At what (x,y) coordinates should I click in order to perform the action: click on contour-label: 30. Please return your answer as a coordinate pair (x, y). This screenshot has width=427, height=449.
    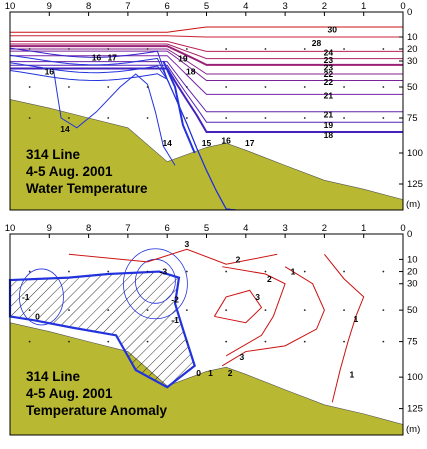
    Looking at the image, I should click on (333, 30).